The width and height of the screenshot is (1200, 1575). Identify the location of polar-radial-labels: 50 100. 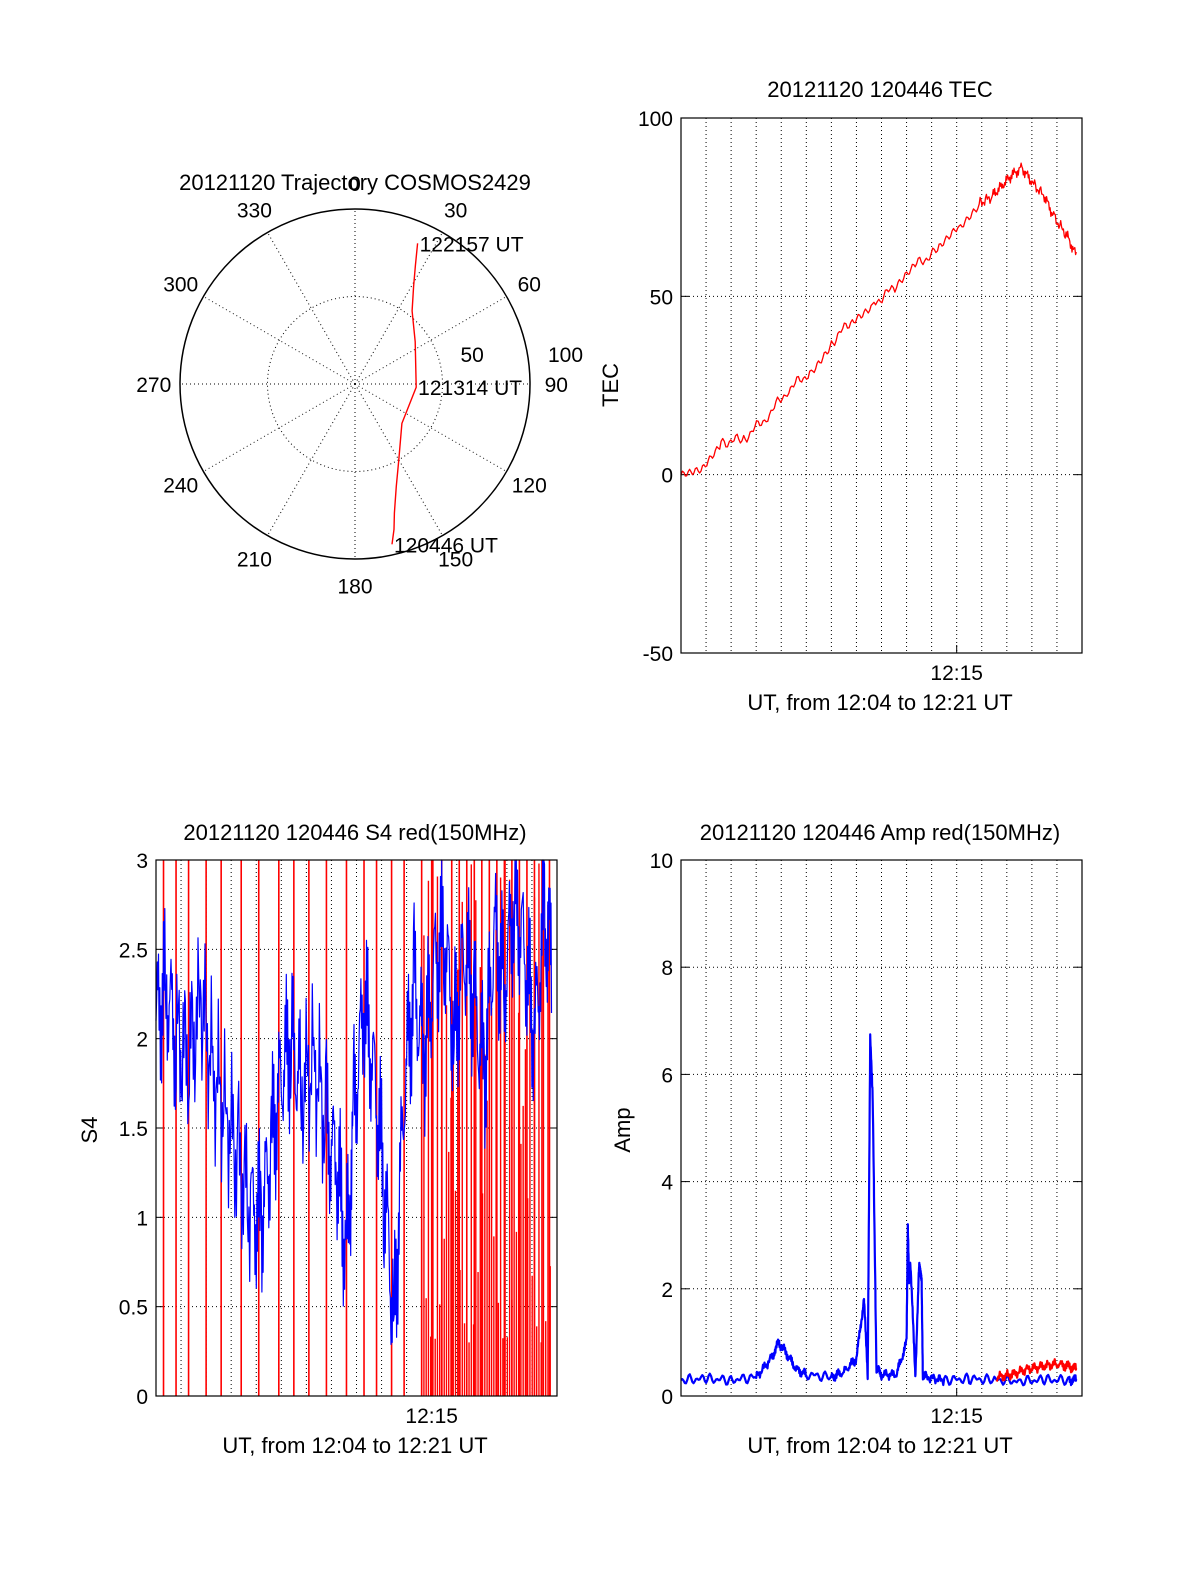
(522, 355).